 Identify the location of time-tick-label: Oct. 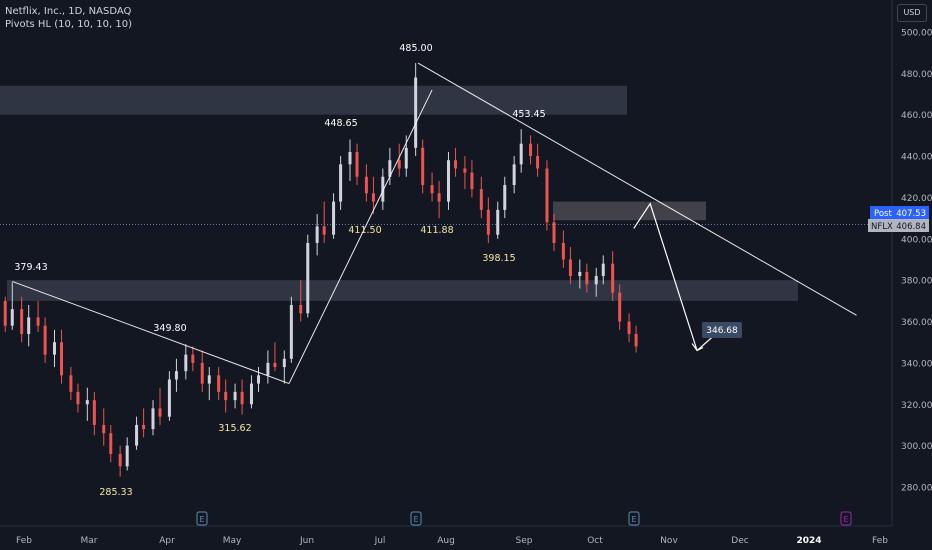
(595, 541).